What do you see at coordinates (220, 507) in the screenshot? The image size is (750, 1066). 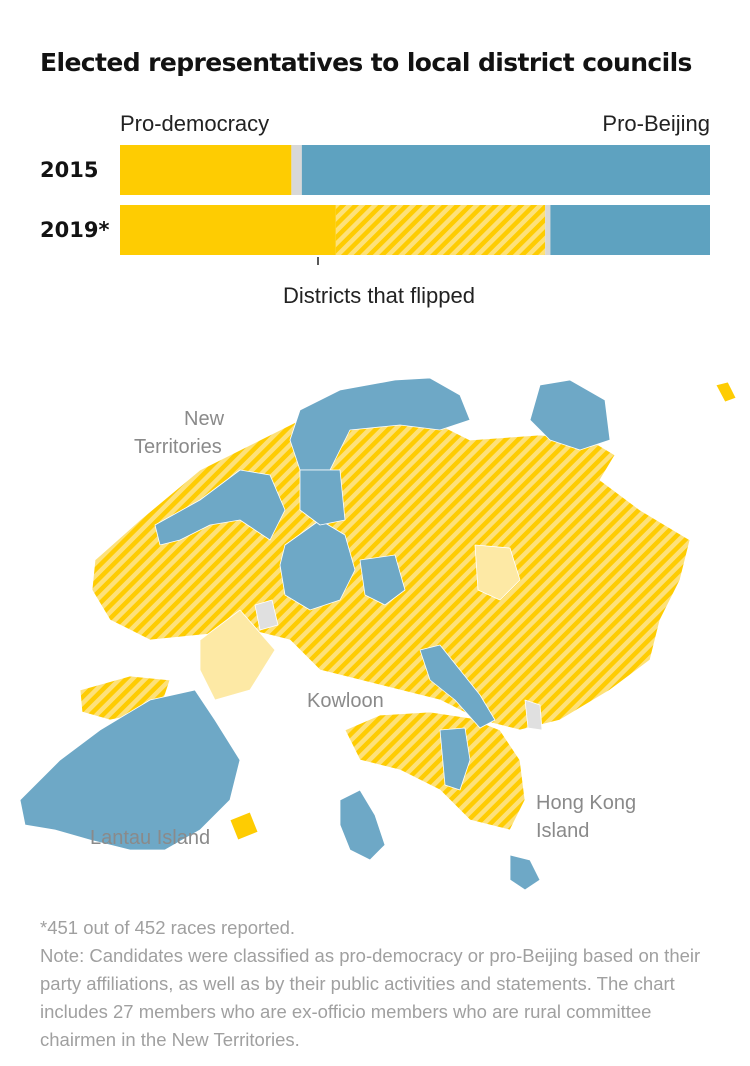 I see `map-region-northwest-blue` at bounding box center [220, 507].